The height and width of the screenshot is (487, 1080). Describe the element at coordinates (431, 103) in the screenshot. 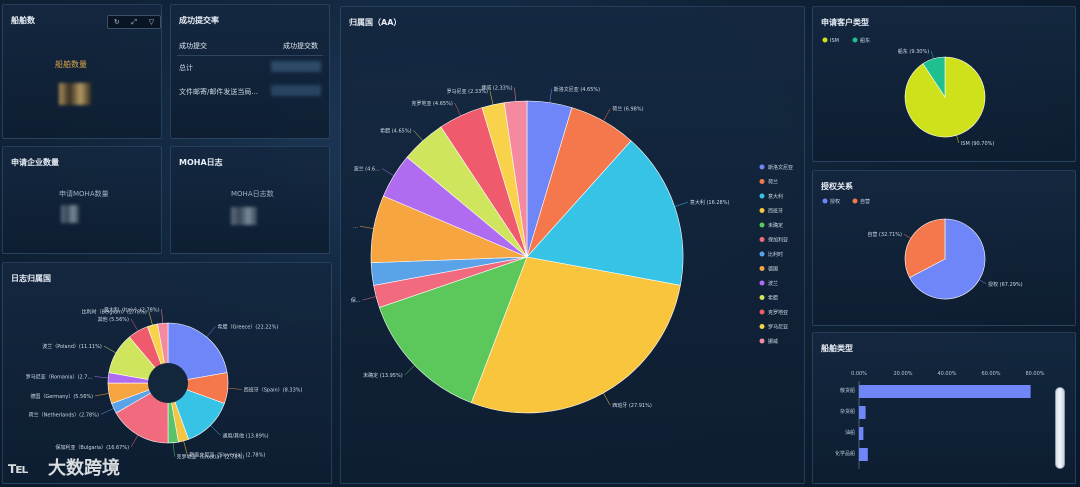

I see `slice-label: 克罗地亚 (4.65%)` at that location.